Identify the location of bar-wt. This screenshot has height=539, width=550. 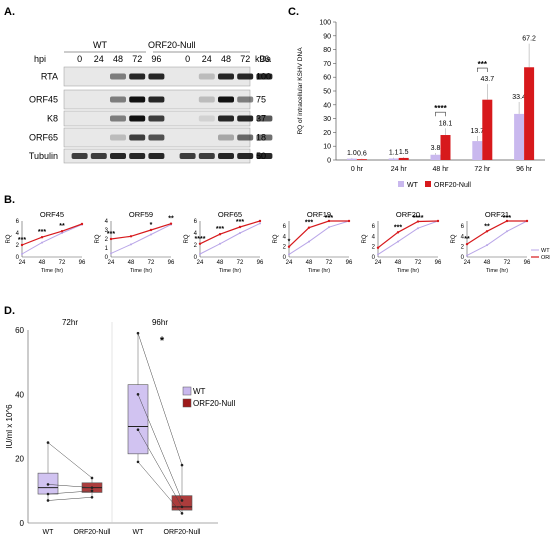
(477, 150).